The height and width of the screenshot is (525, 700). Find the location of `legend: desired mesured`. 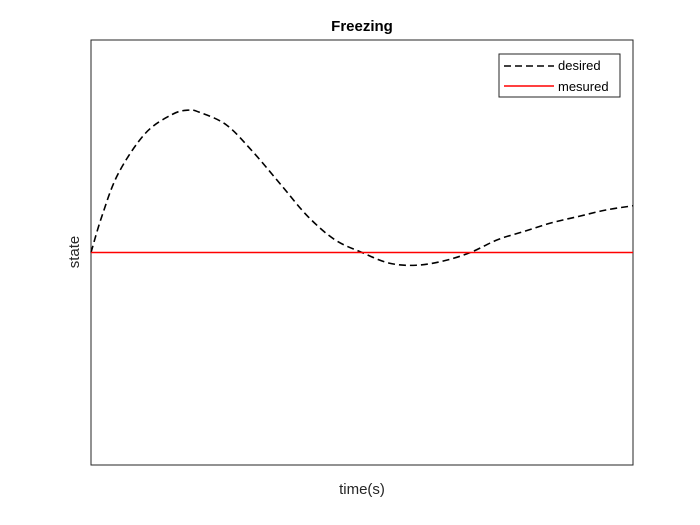

legend: desired mesured is located at coordinates (559, 75).